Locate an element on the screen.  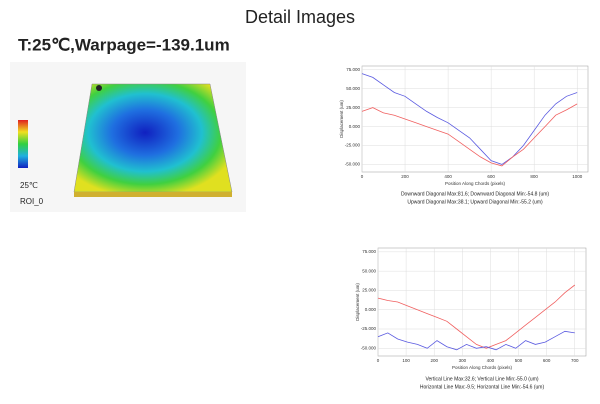
surface-edge is located at coordinates (153, 194).